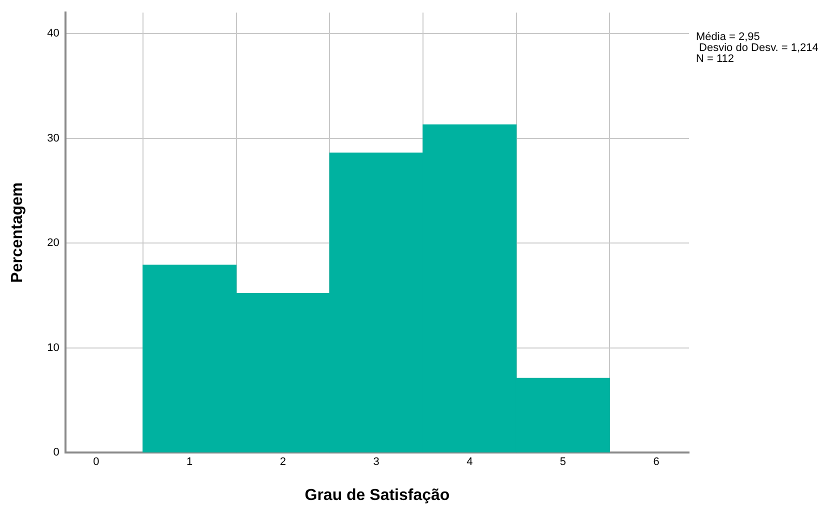  I want to click on x-tick-label: 2, so click(283, 462).